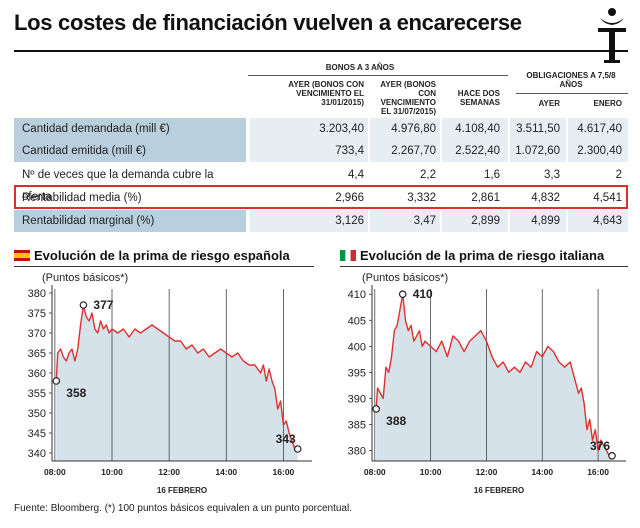  I want to click on y-tick-label: 385, so click(357, 426).